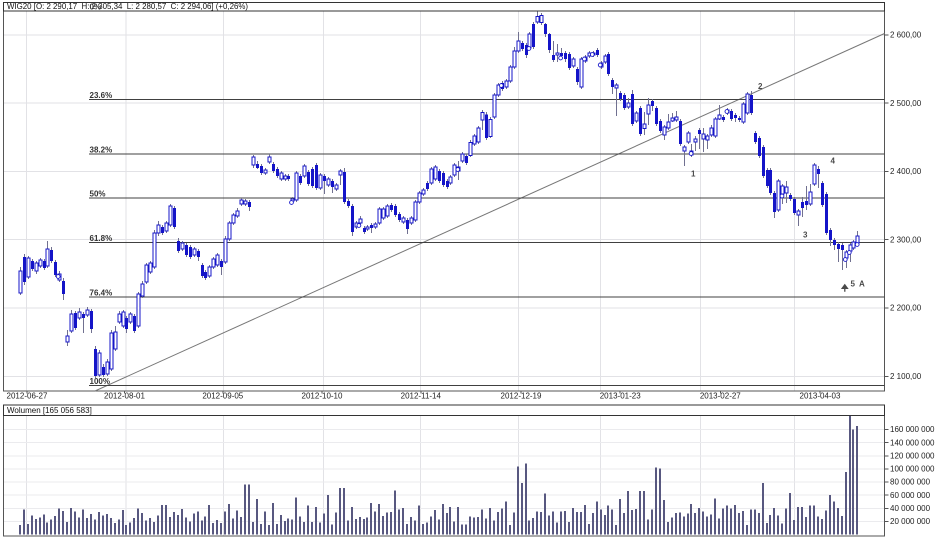 Image resolution: width=940 pixels, height=541 pixels. What do you see at coordinates (693, 174) in the screenshot?
I see `svg-text: 1` at bounding box center [693, 174].